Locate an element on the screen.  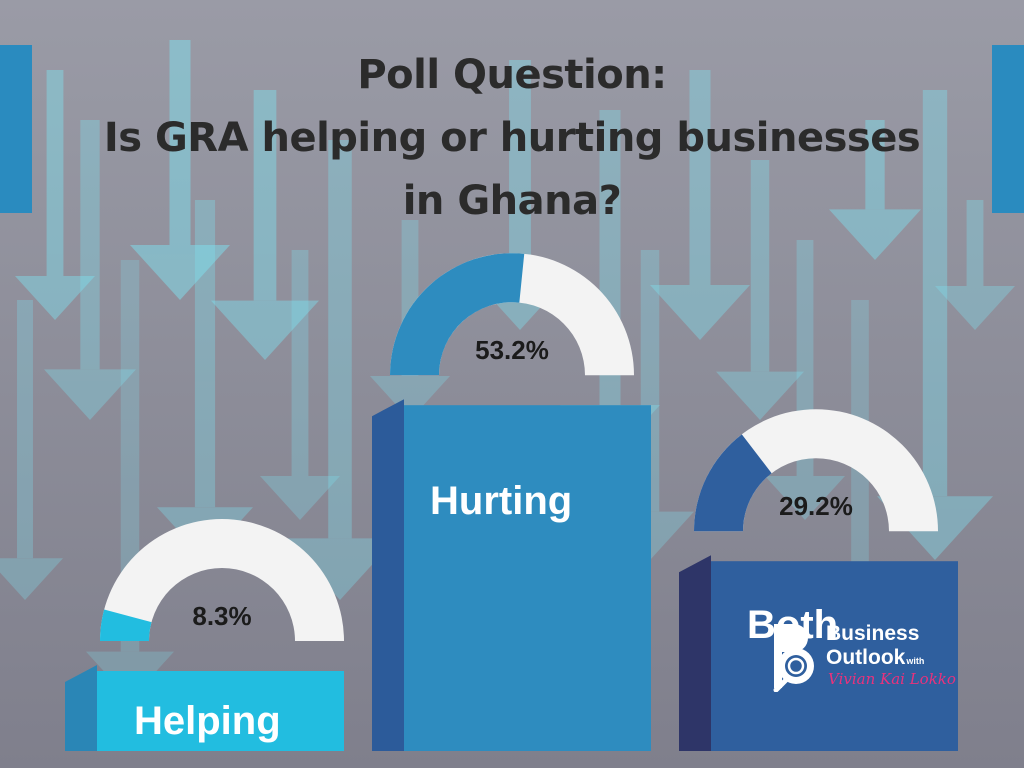
logo-outlook-text: Outlook is located at coordinates (866, 657).